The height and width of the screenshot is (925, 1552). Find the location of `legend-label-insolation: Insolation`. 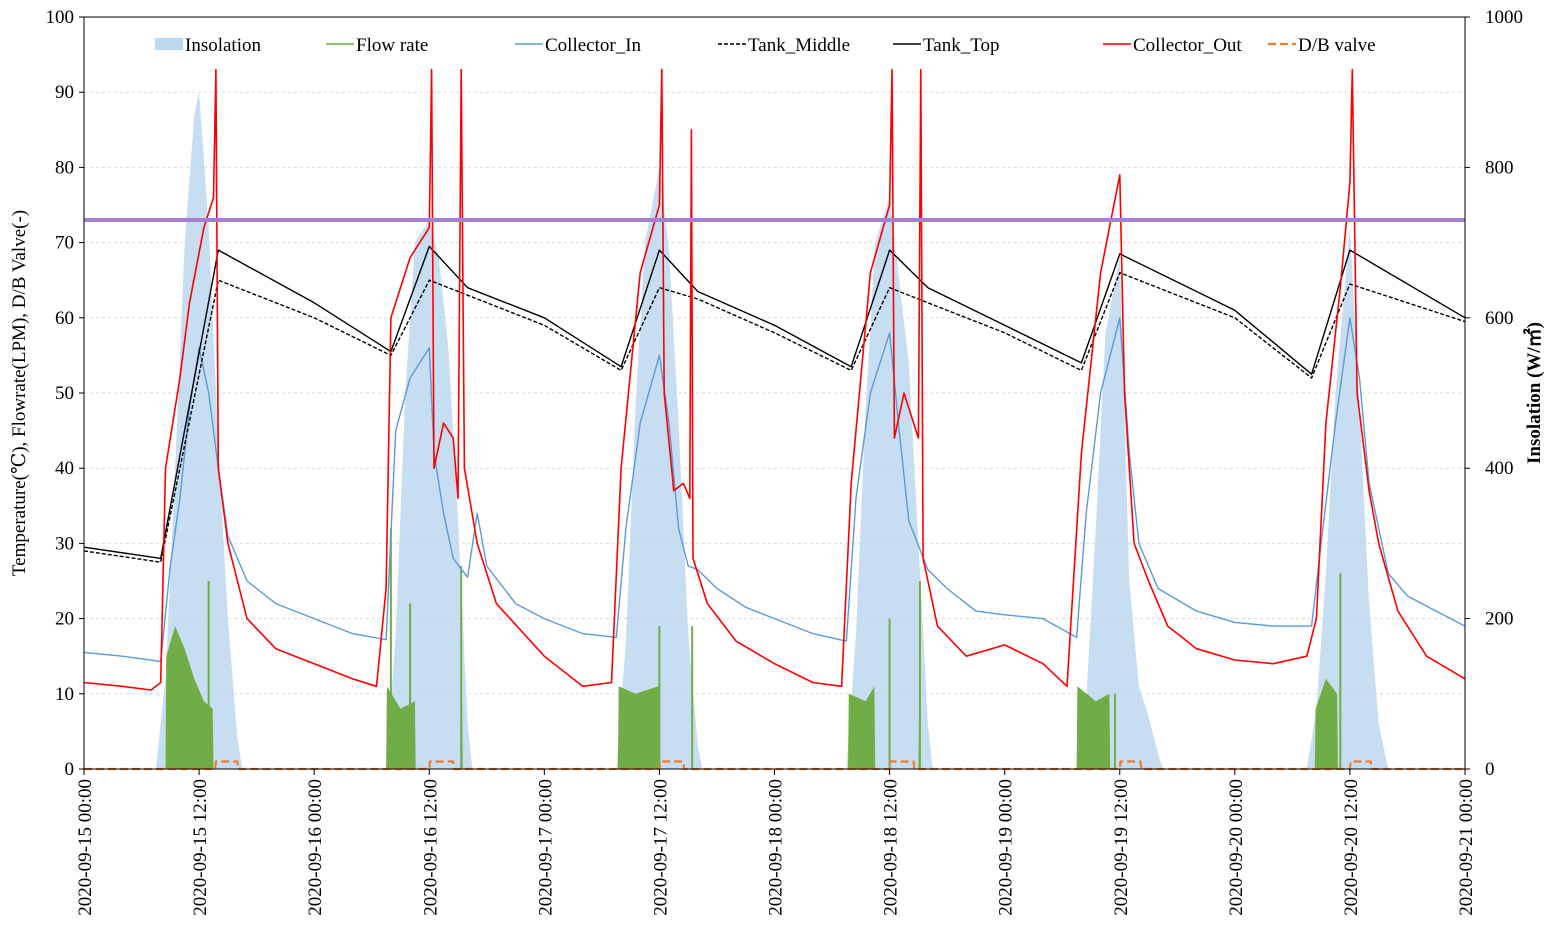

legend-label-insolation: Insolation is located at coordinates (223, 45).